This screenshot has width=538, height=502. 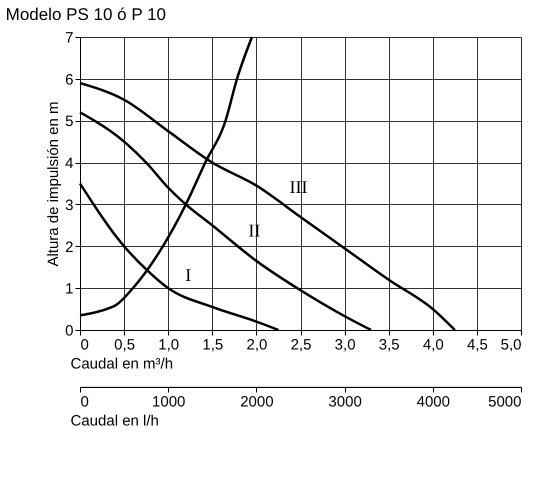 What do you see at coordinates (84, 345) in the screenshot?
I see `x-tick-label: 0` at bounding box center [84, 345].